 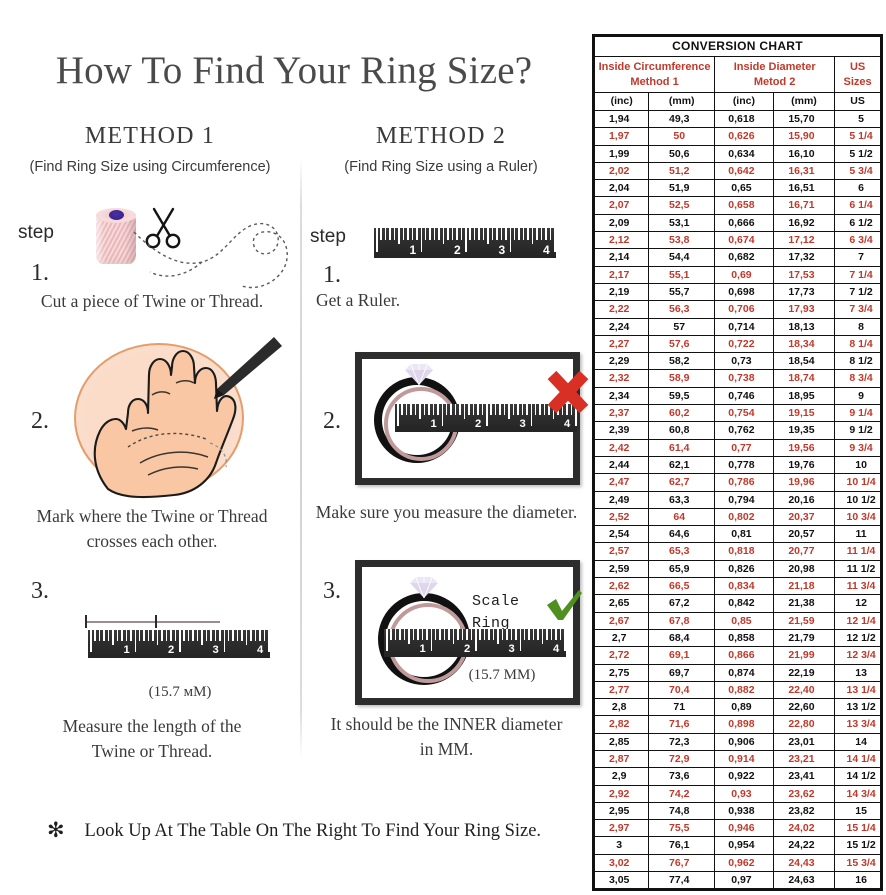 I want to click on table-cell: 65,3, so click(x=682, y=551).